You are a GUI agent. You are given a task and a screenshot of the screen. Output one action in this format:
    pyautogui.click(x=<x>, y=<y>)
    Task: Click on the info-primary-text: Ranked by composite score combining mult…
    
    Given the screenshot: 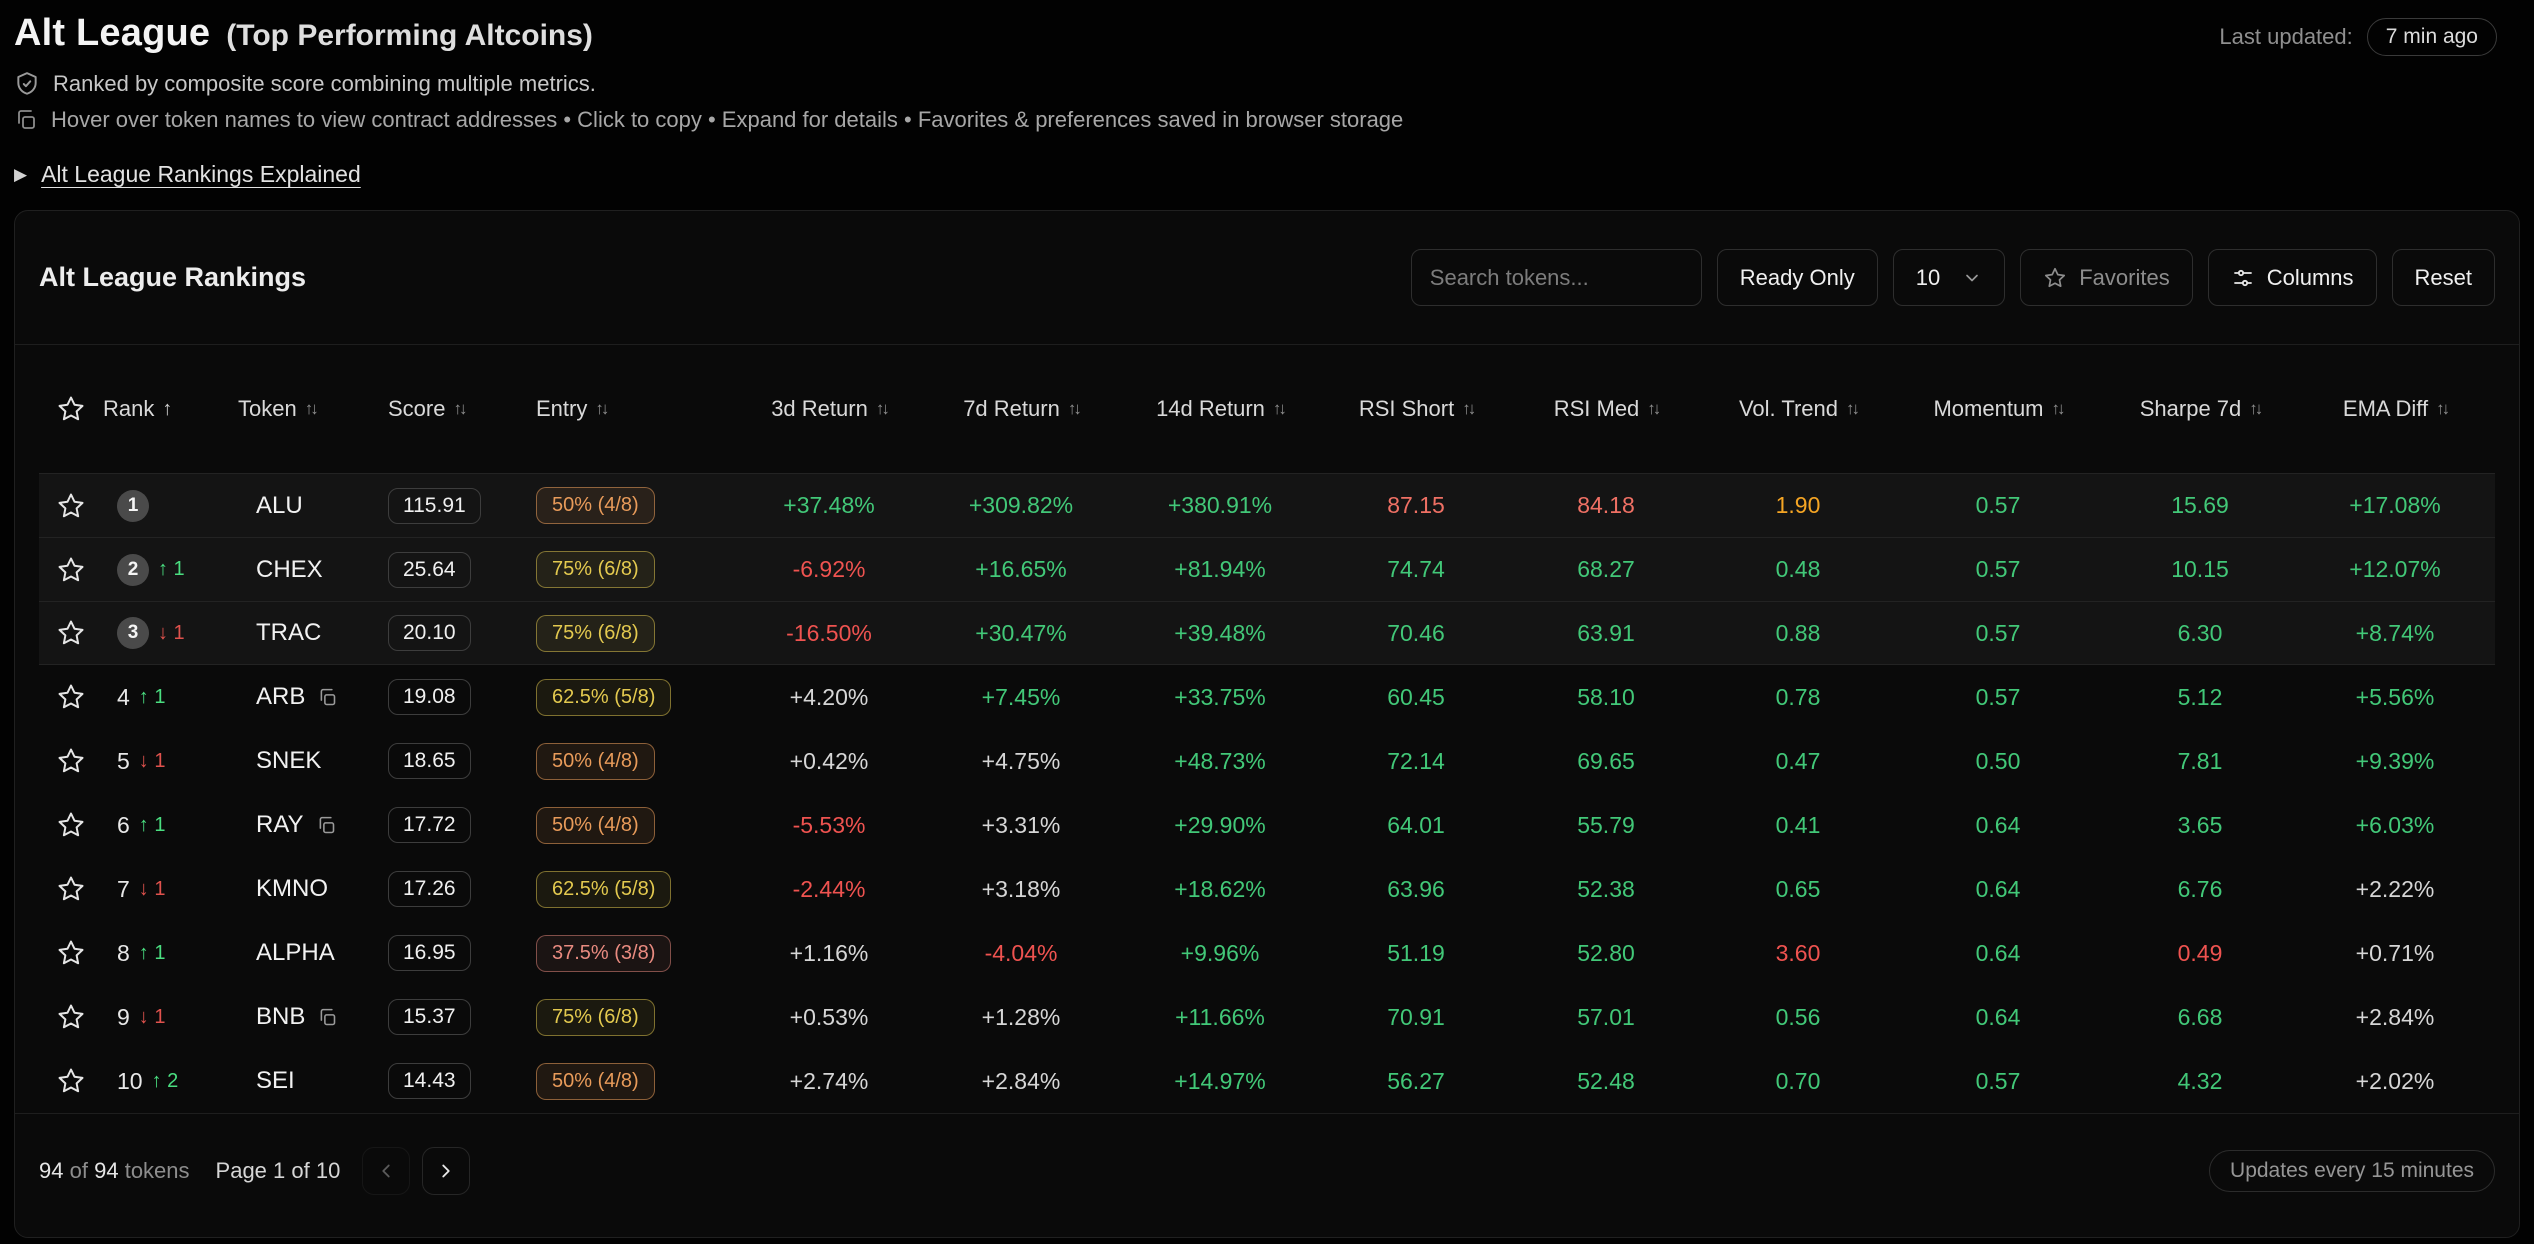 What is the action you would take?
    pyautogui.click(x=324, y=83)
    